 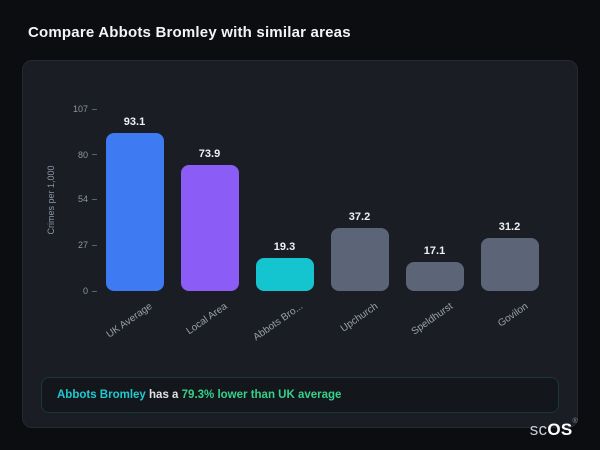 I want to click on bar-2: 19.3, so click(x=284, y=266).